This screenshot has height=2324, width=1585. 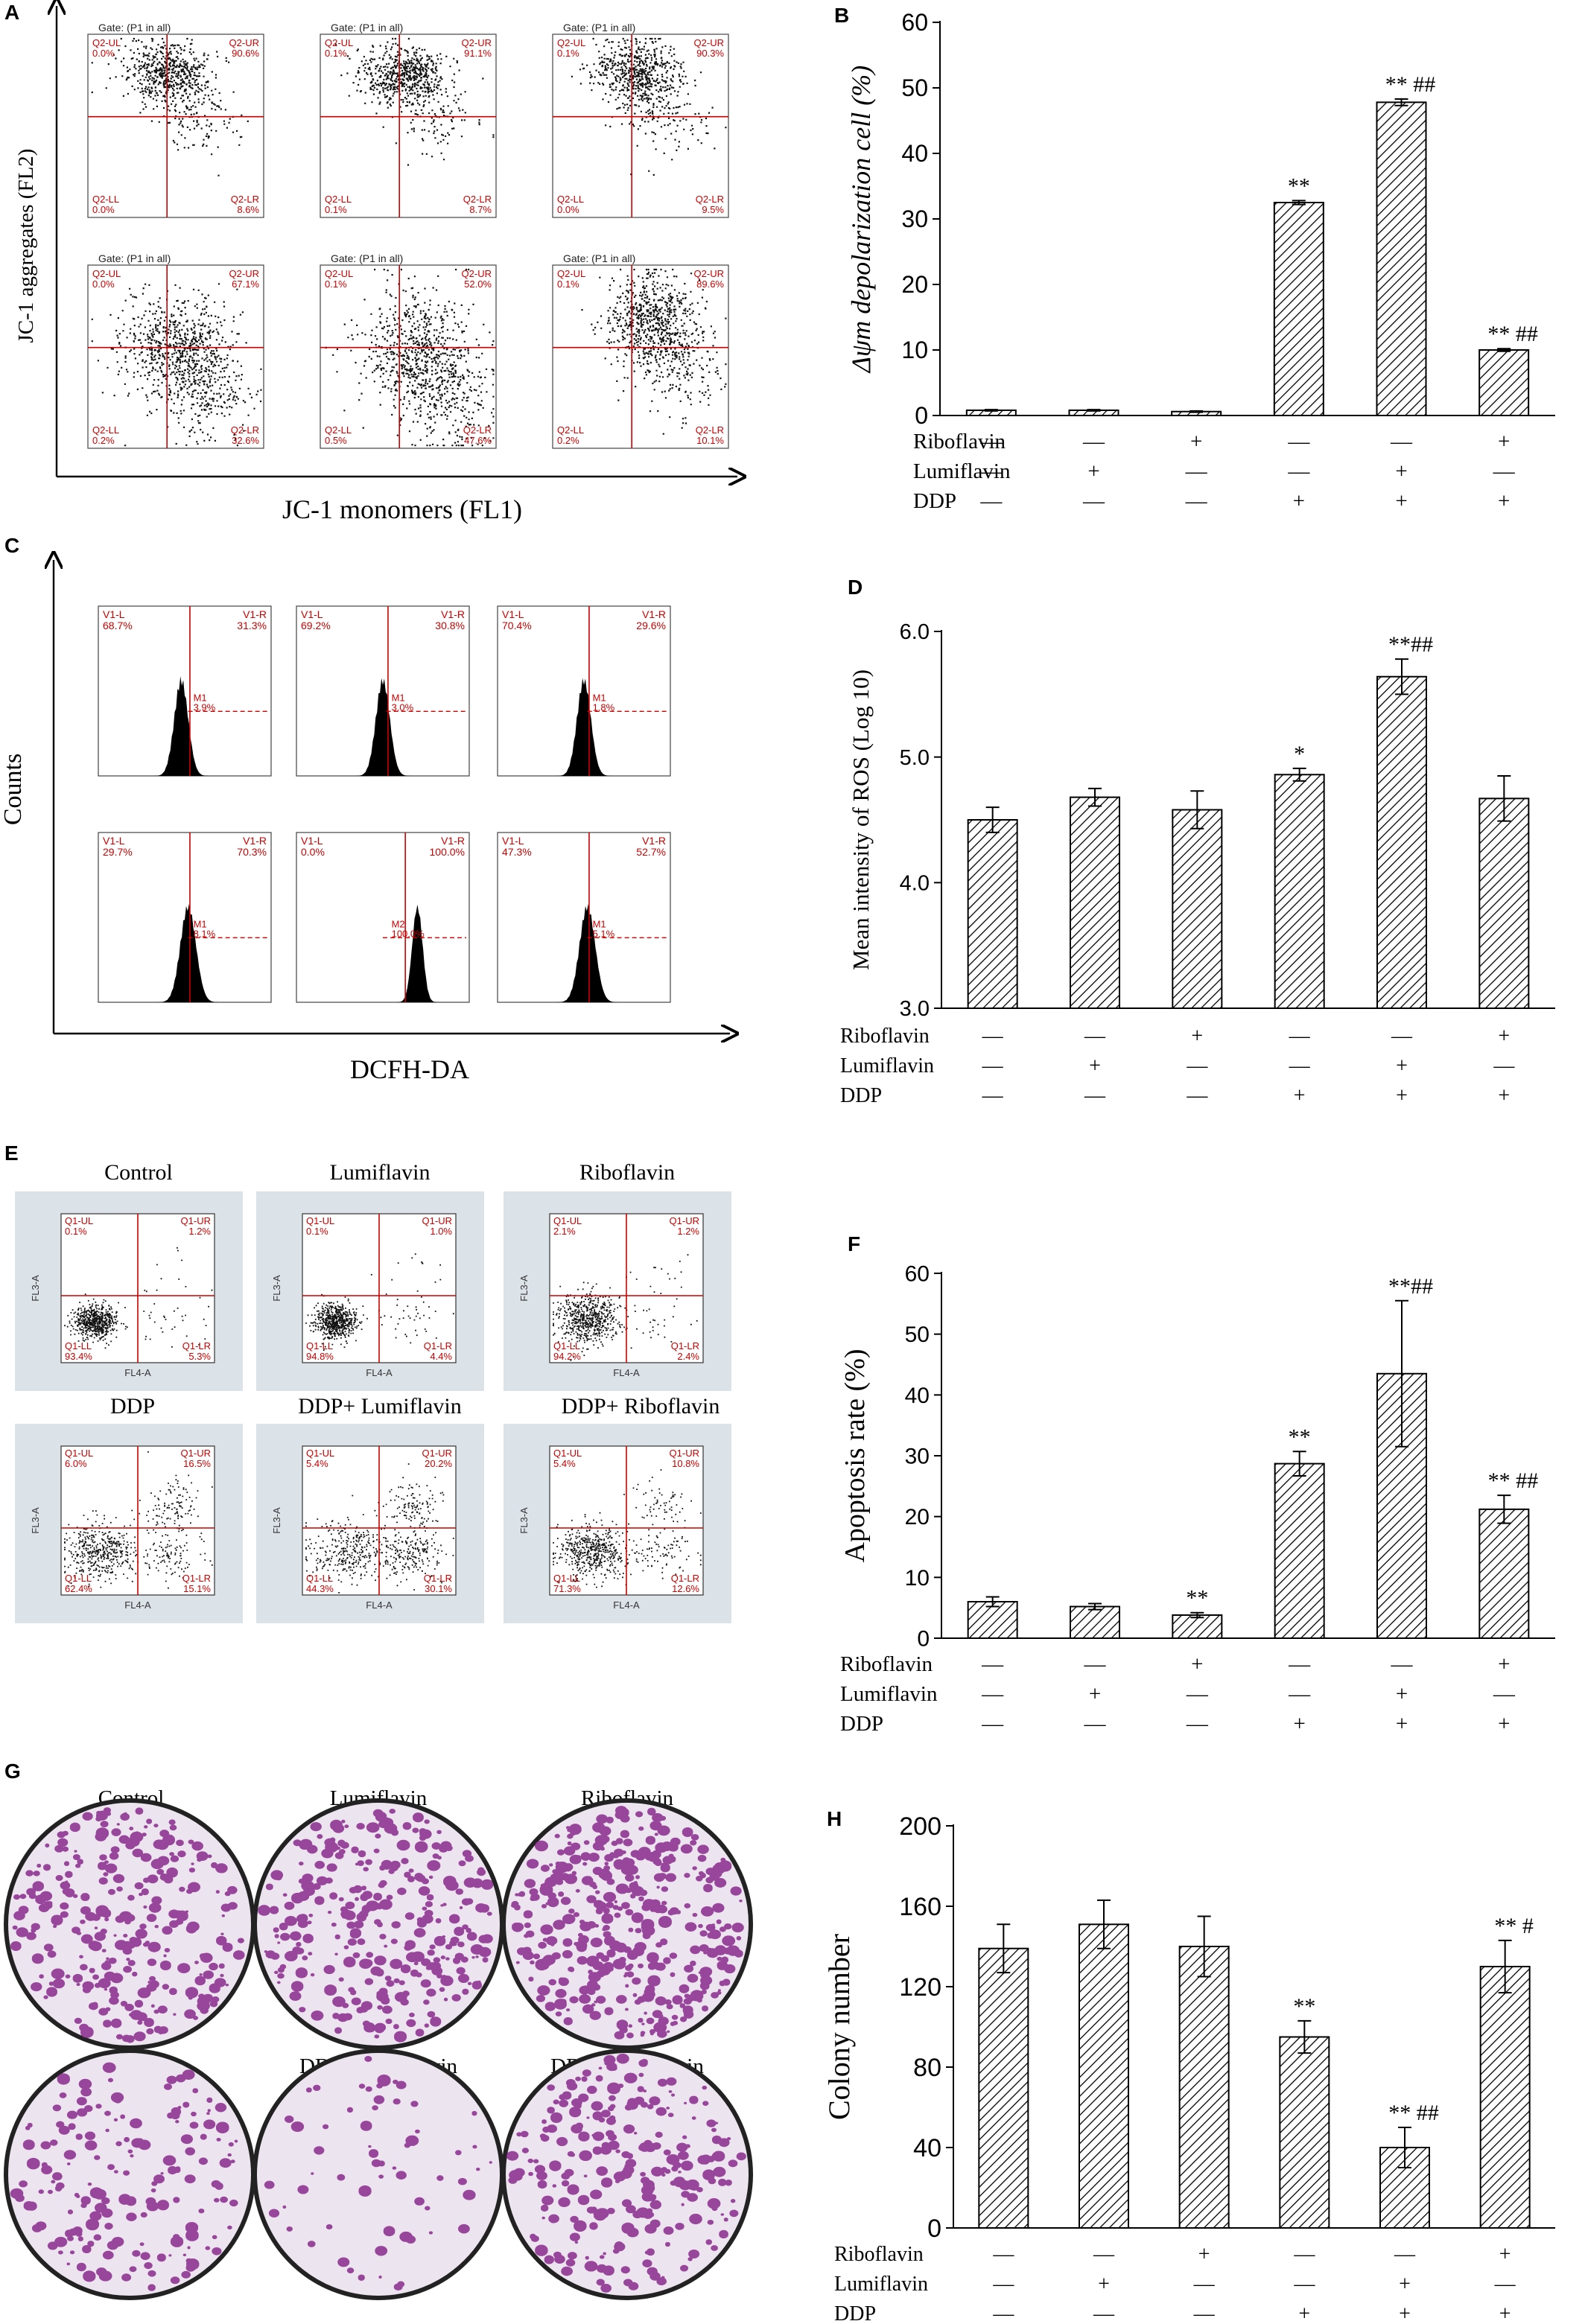 What do you see at coordinates (654, 841) in the screenshot?
I see `gate-label-right: V1-R` at bounding box center [654, 841].